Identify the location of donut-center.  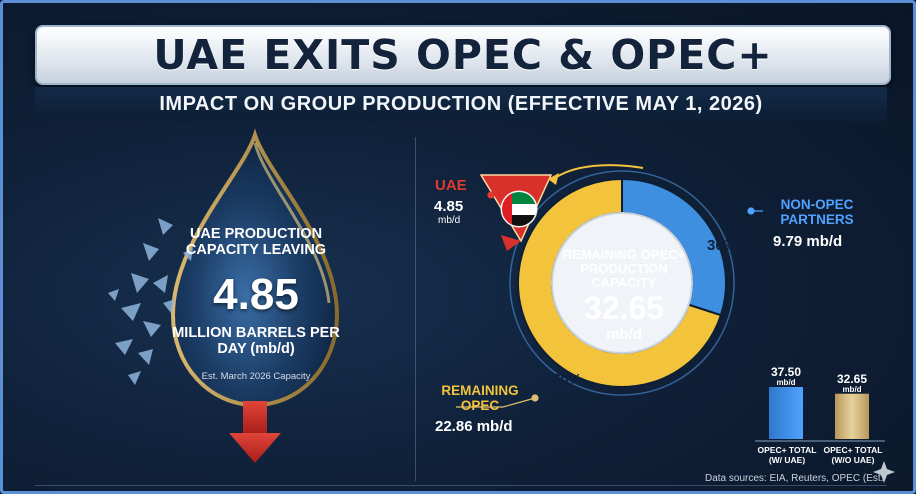
(622, 283).